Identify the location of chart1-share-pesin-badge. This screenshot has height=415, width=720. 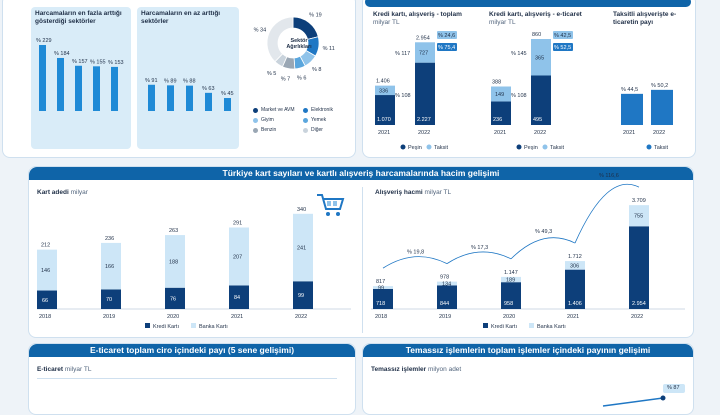
(447, 47).